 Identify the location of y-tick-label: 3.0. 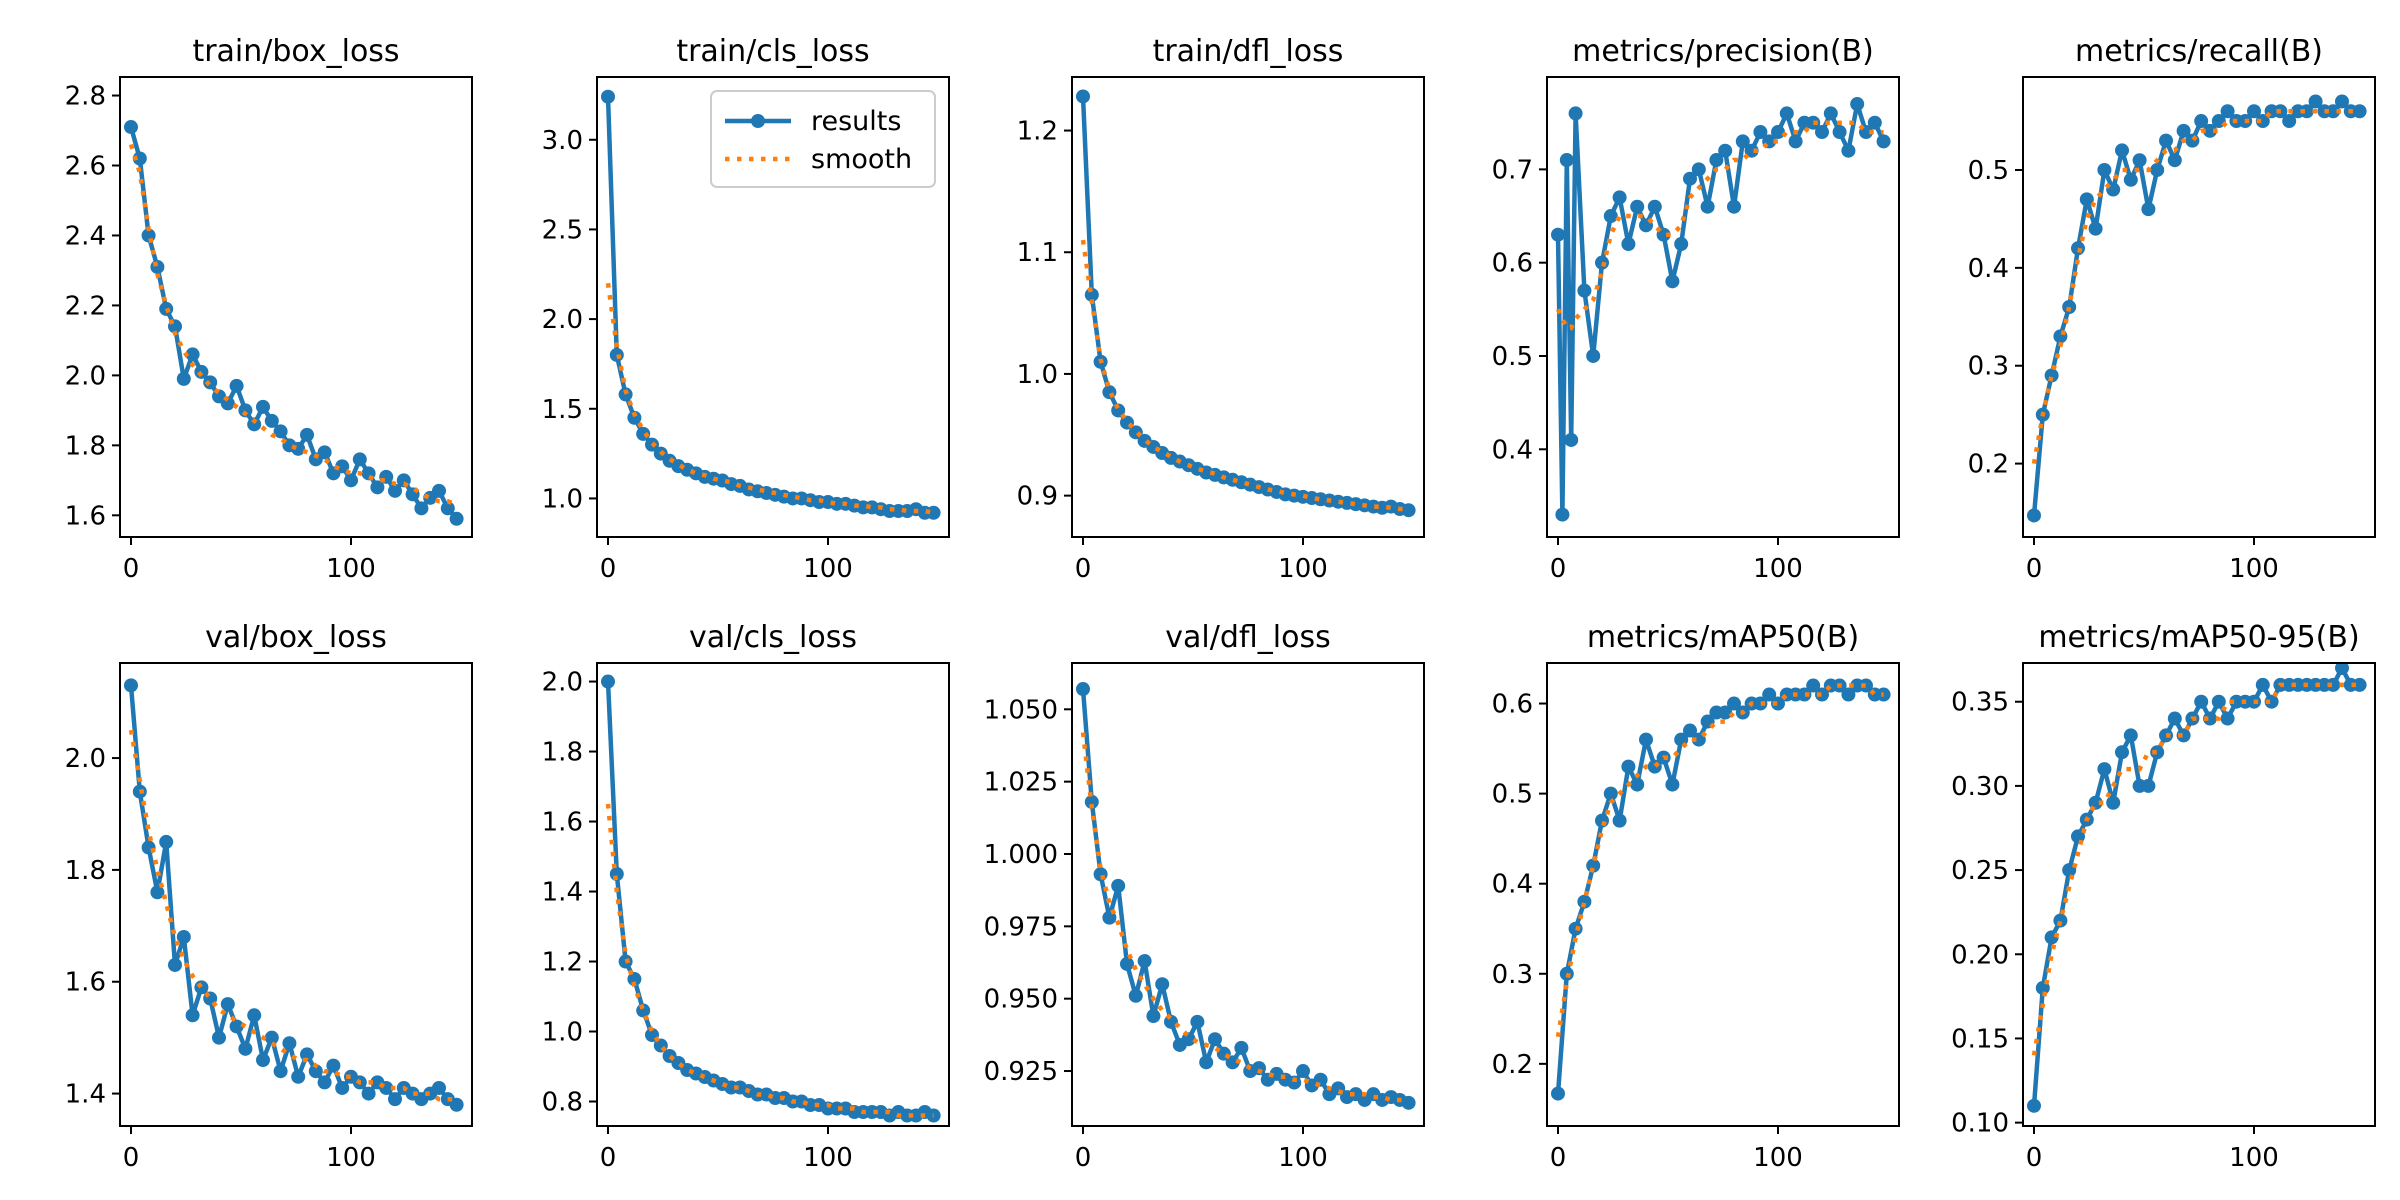
(562, 141).